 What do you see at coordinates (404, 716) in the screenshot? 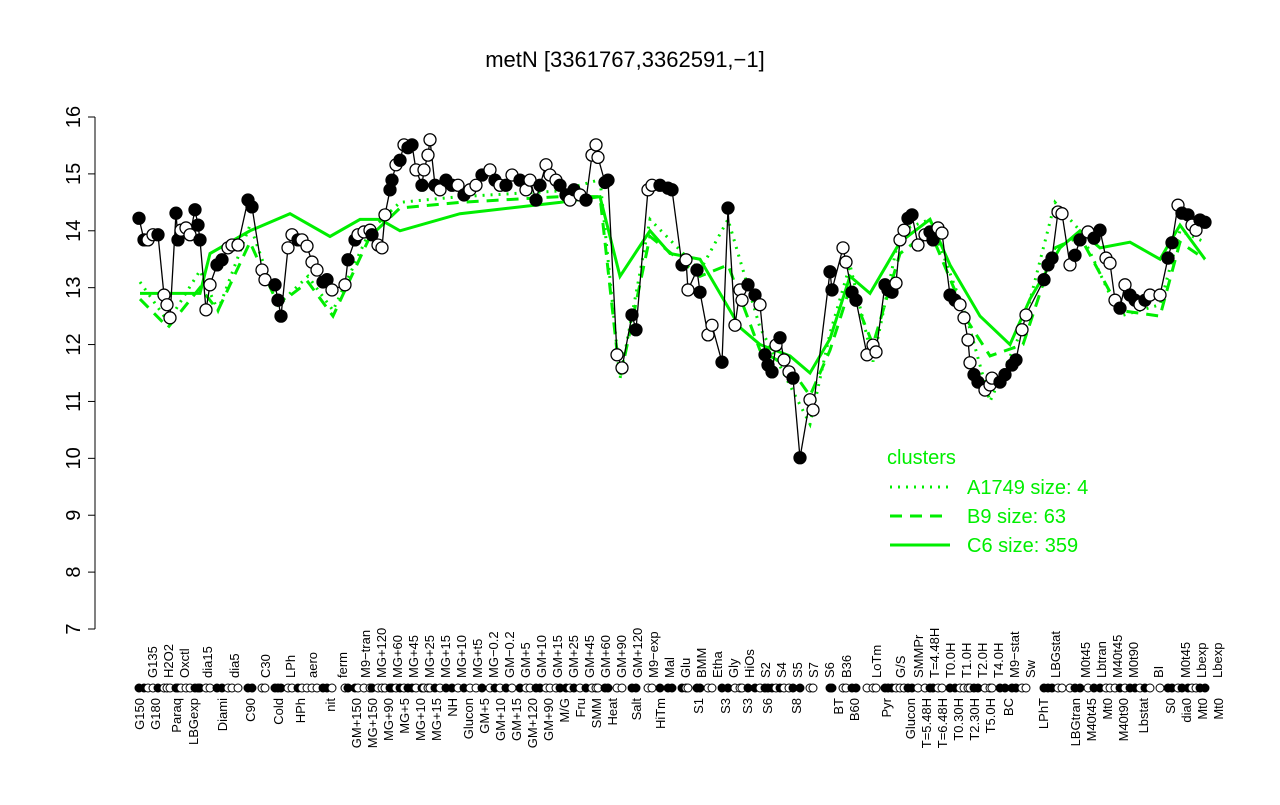
I see `x-tick-label-bottom: MG+5` at bounding box center [404, 716].